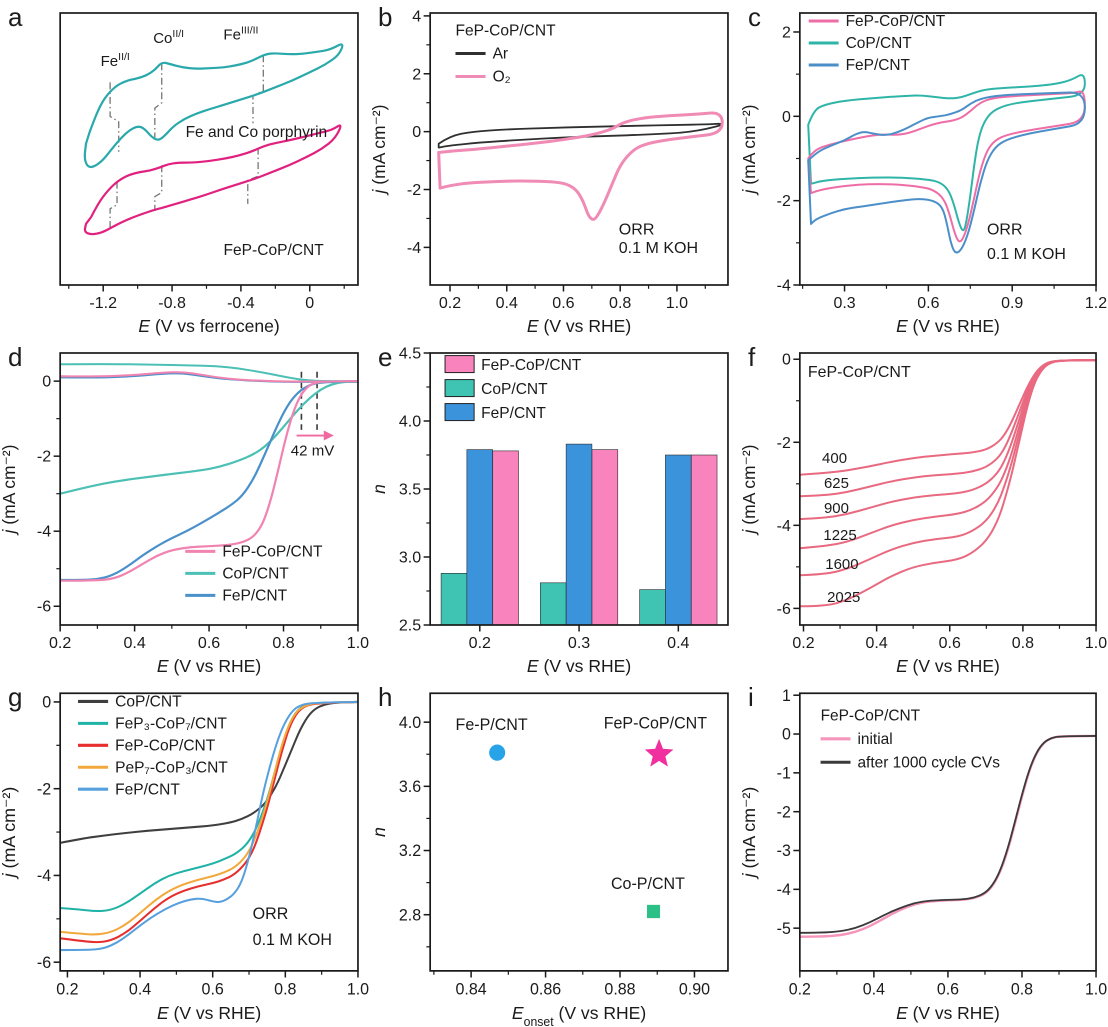  Describe the element at coordinates (859, 372) in the screenshot. I see `annotation: FeP-CoP/CNT` at that location.